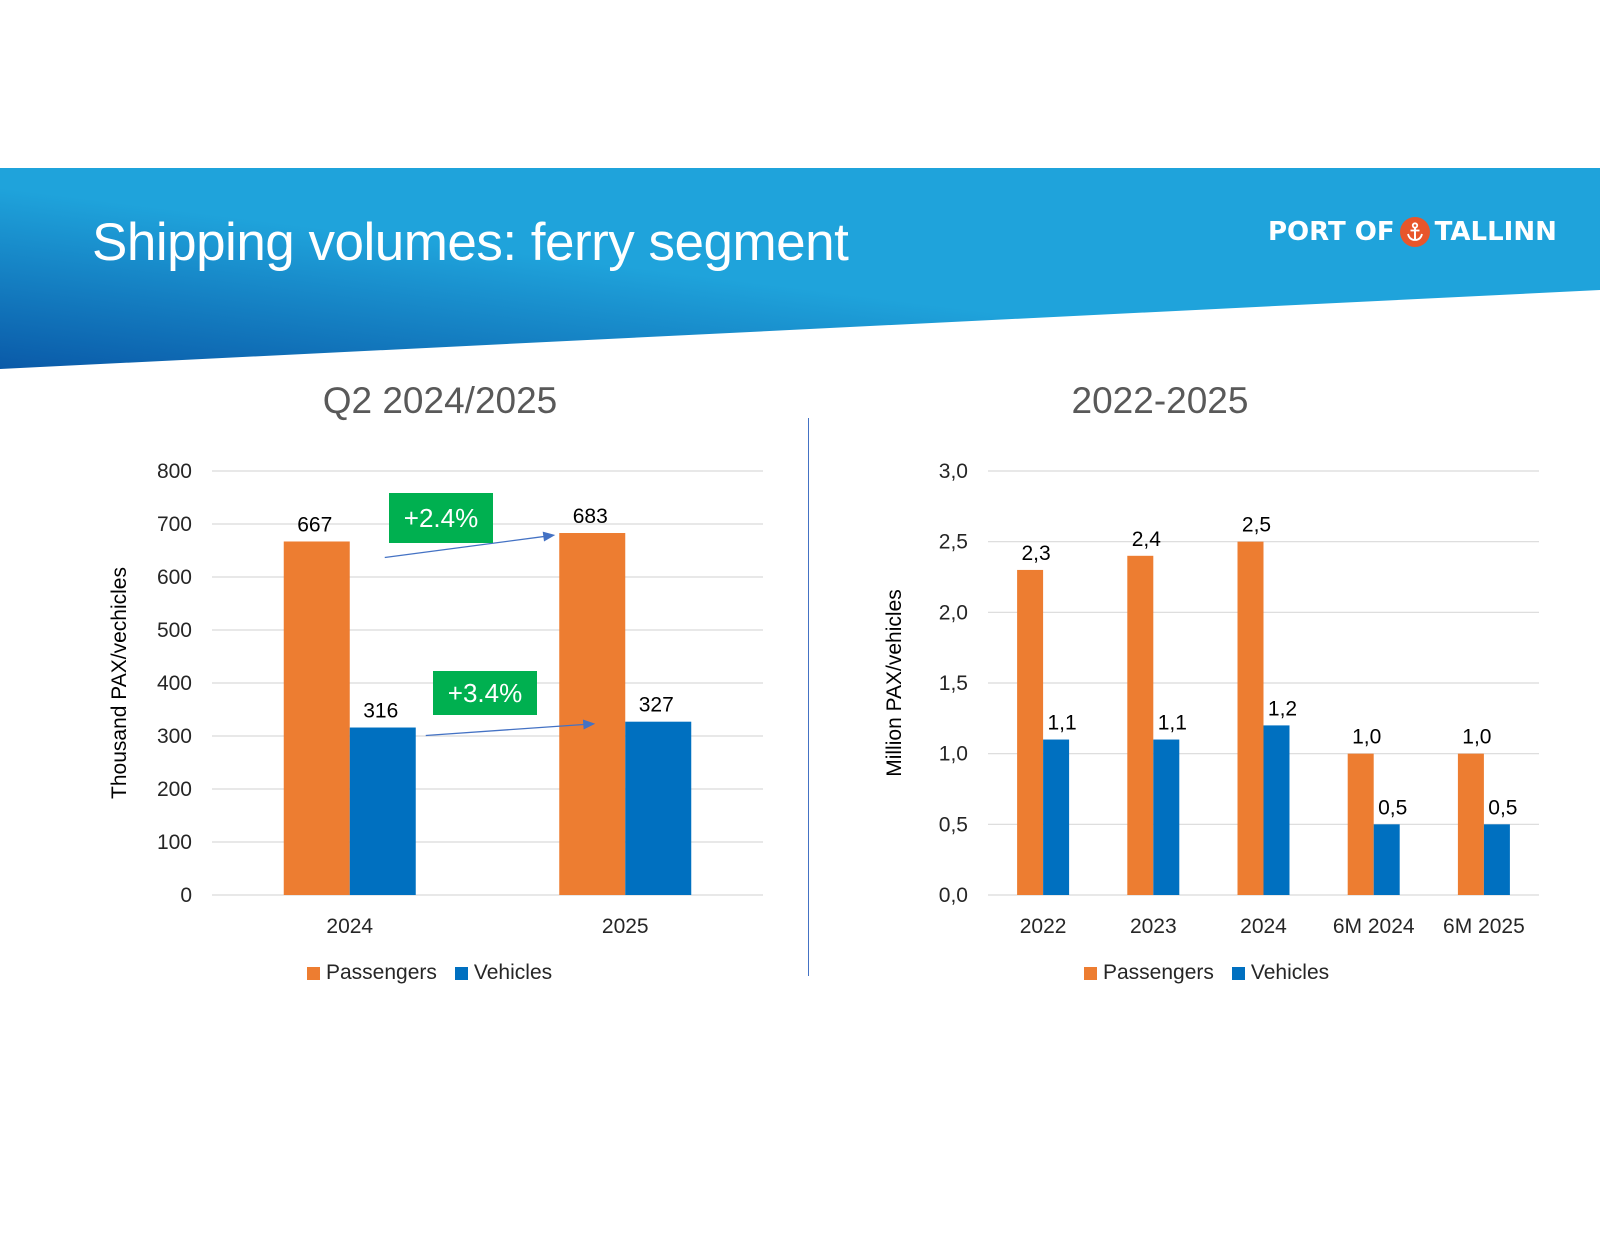 The image size is (1600, 1236). What do you see at coordinates (506, 730) in the screenshot?
I see `vehicle-growth-arrow` at bounding box center [506, 730].